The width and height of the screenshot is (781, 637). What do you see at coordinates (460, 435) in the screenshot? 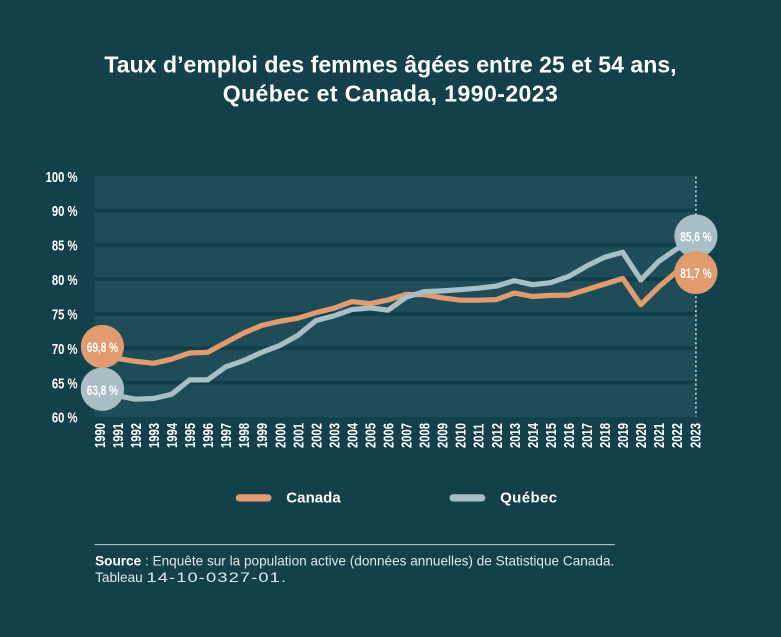
I see `svg-text: 2010` at bounding box center [460, 435].